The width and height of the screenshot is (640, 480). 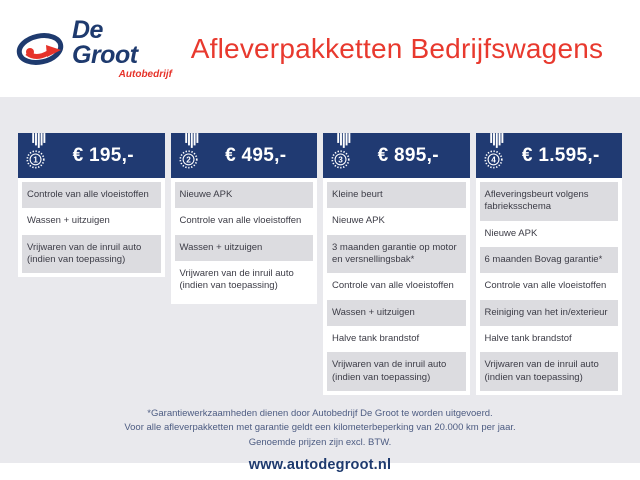 What do you see at coordinates (340, 159) in the screenshot?
I see `medal-number: 3` at bounding box center [340, 159].